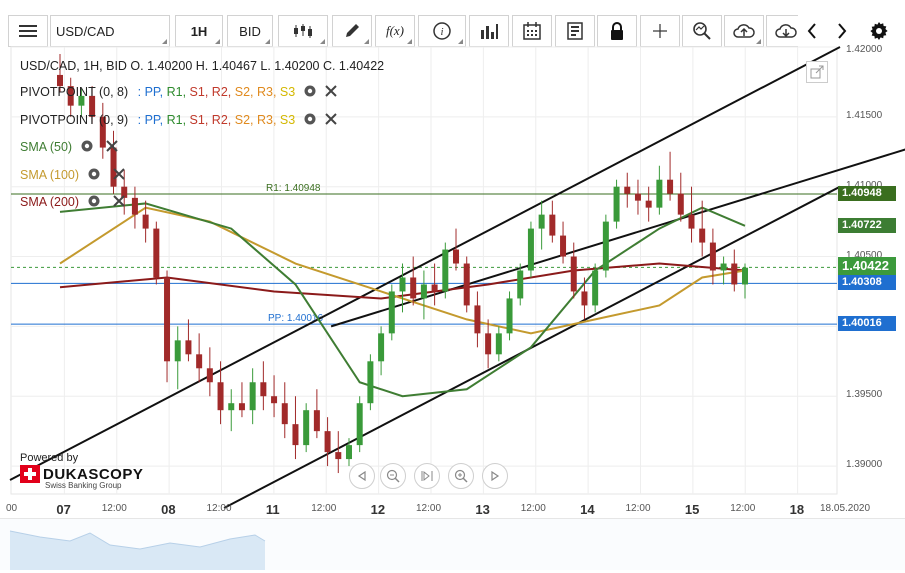 This screenshot has width=905, height=573. What do you see at coordinates (110, 31) in the screenshot?
I see `symbol-select: USD/CAD` at bounding box center [110, 31].